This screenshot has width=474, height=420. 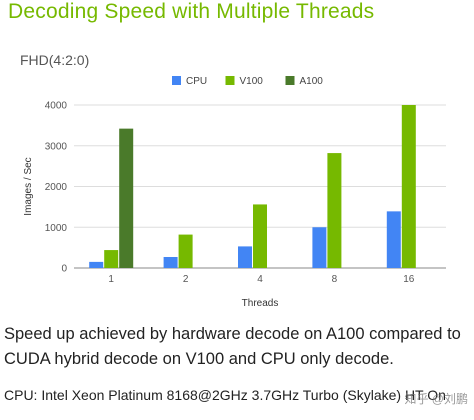 I want to click on x-tick-label: 2, so click(x=186, y=279).